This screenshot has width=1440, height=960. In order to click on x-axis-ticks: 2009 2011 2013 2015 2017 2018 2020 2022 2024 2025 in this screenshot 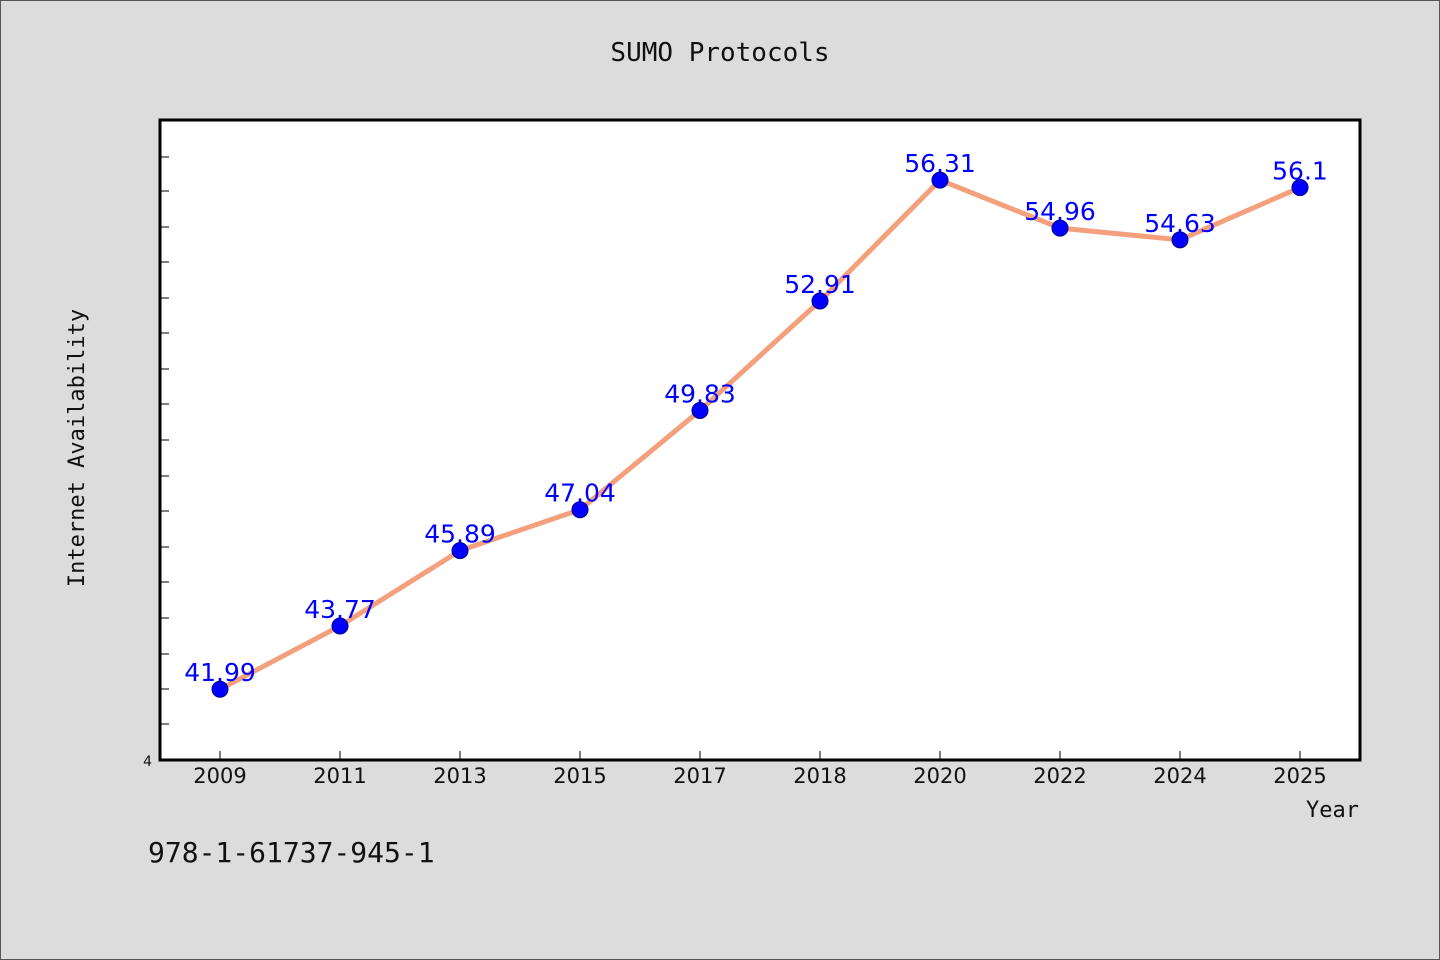, I will do `click(760, 769)`.